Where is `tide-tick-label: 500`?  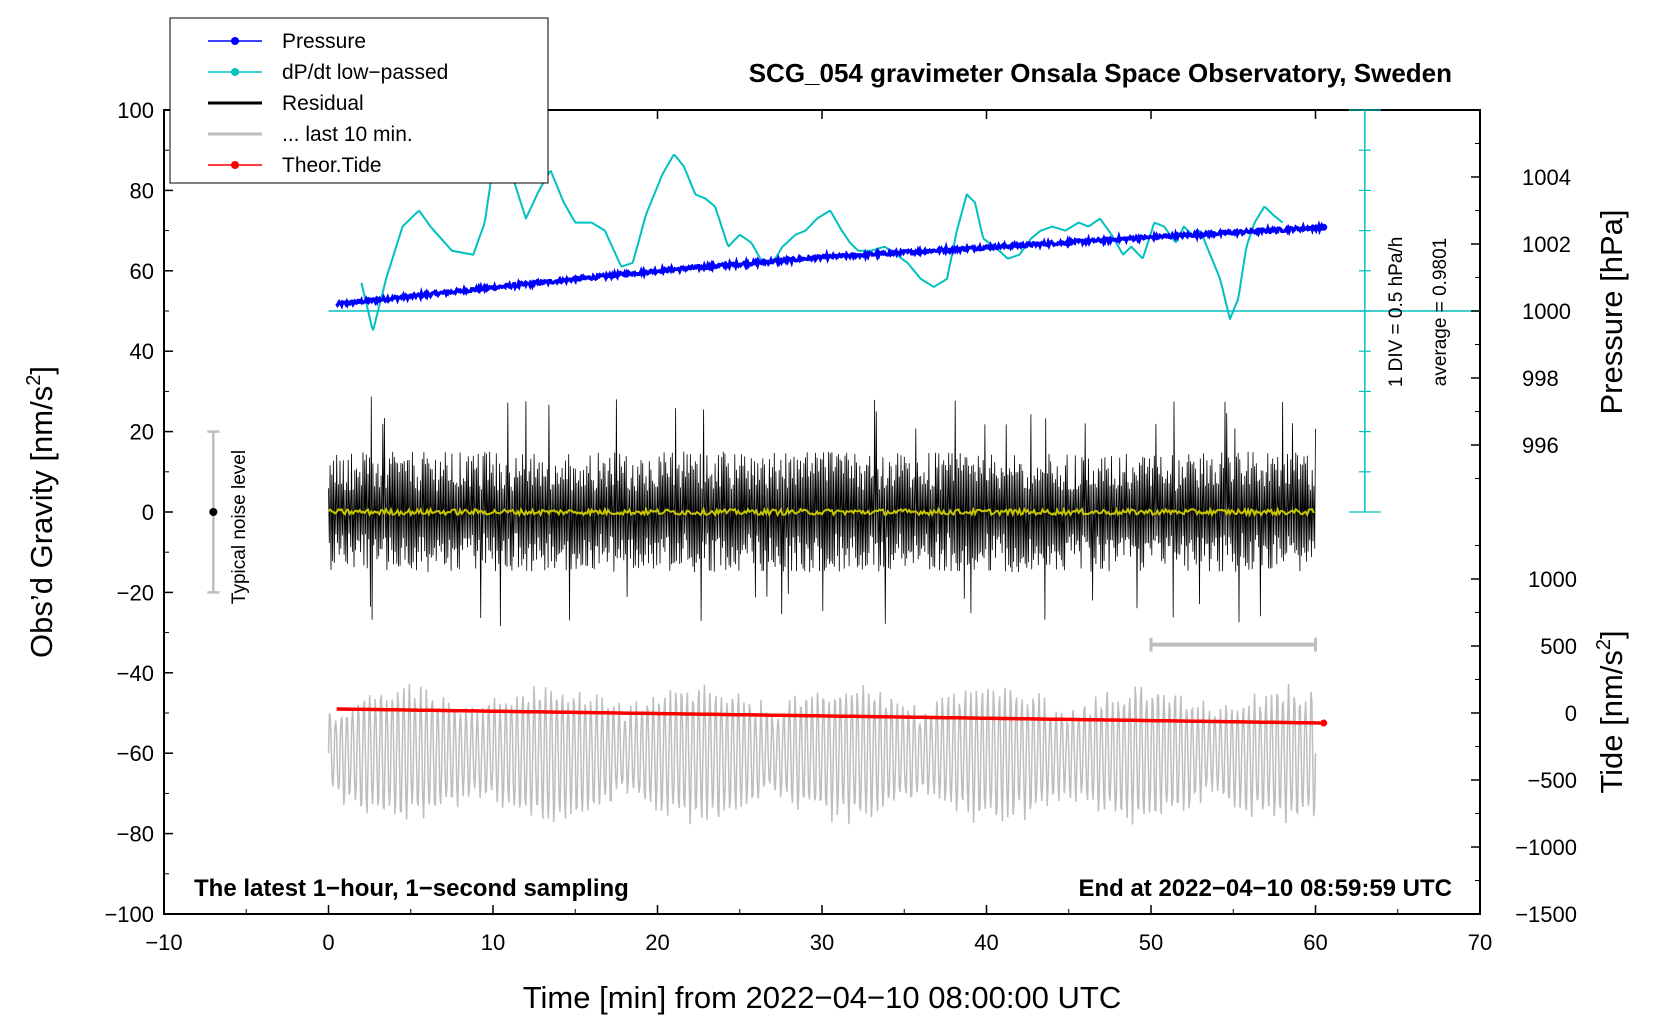 tide-tick-label: 500 is located at coordinates (1558, 646).